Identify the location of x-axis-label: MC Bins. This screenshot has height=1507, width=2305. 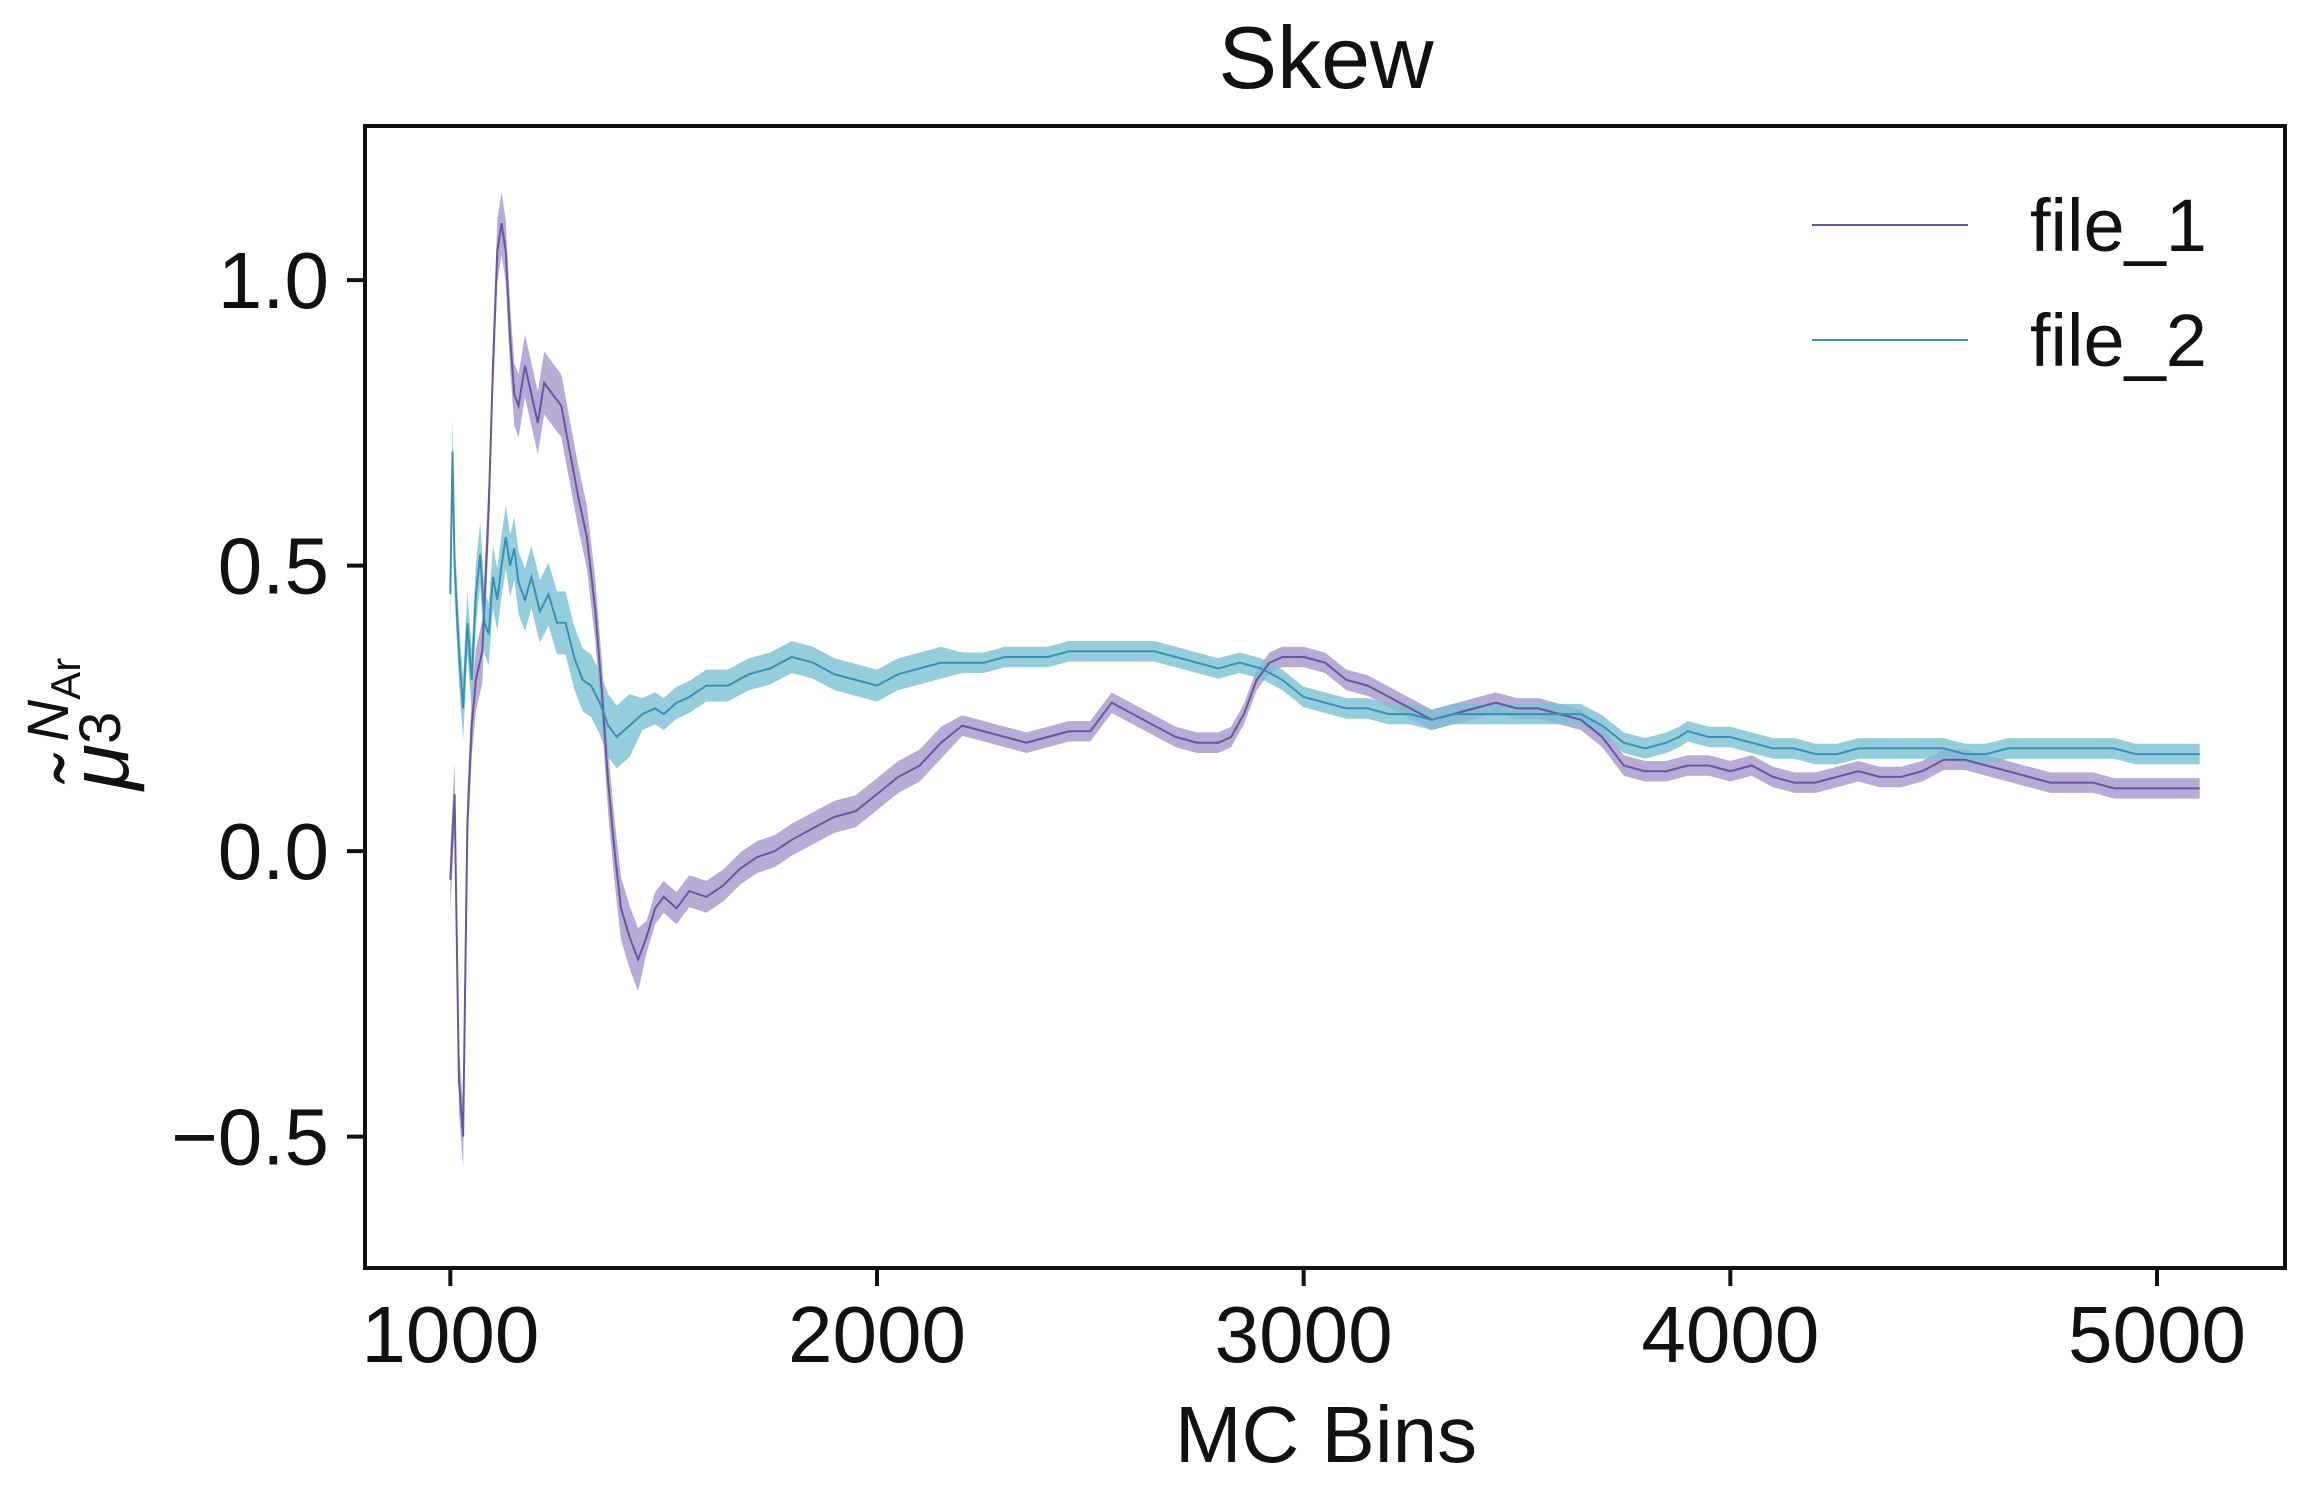
(1326, 1434).